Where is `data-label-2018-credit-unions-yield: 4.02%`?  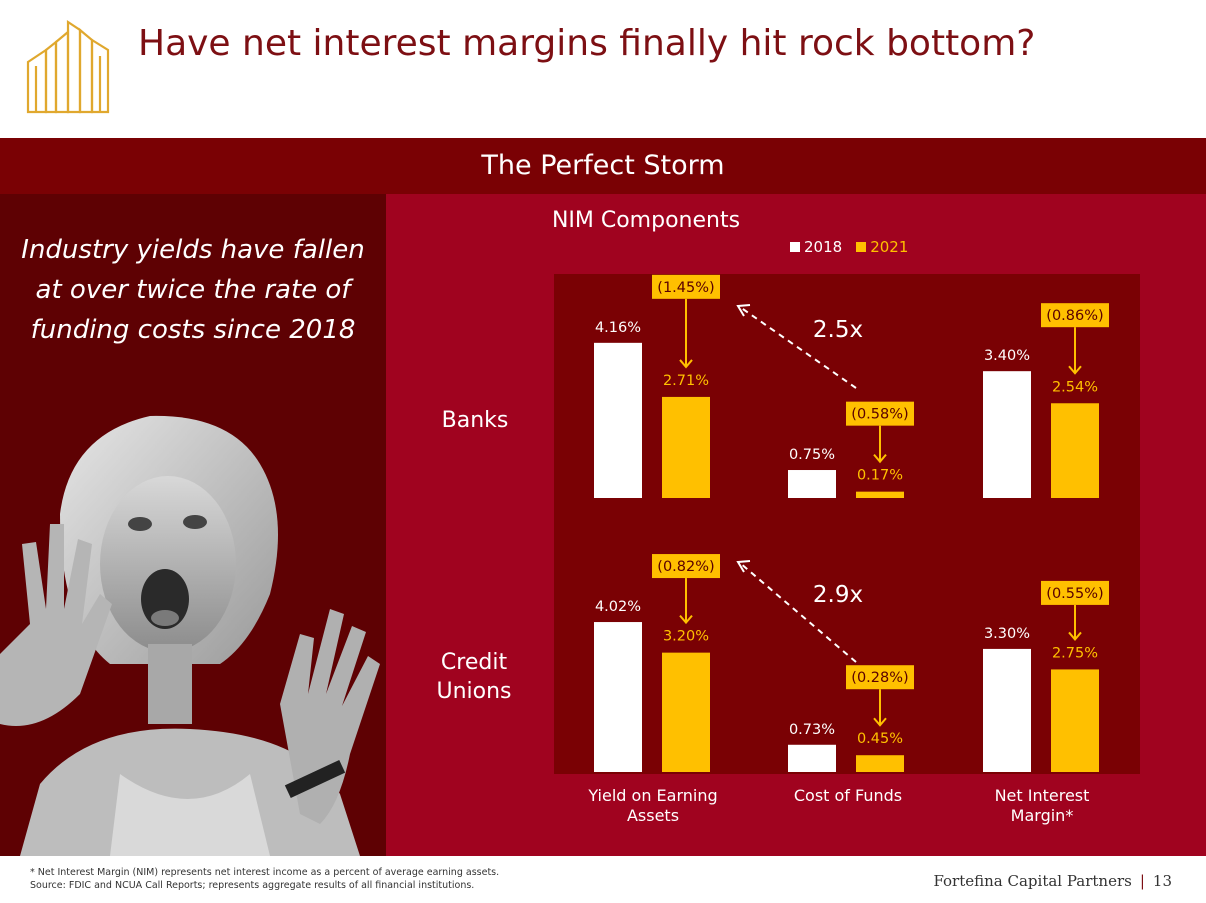 data-label-2018-credit-unions-yield: 4.02% is located at coordinates (618, 607).